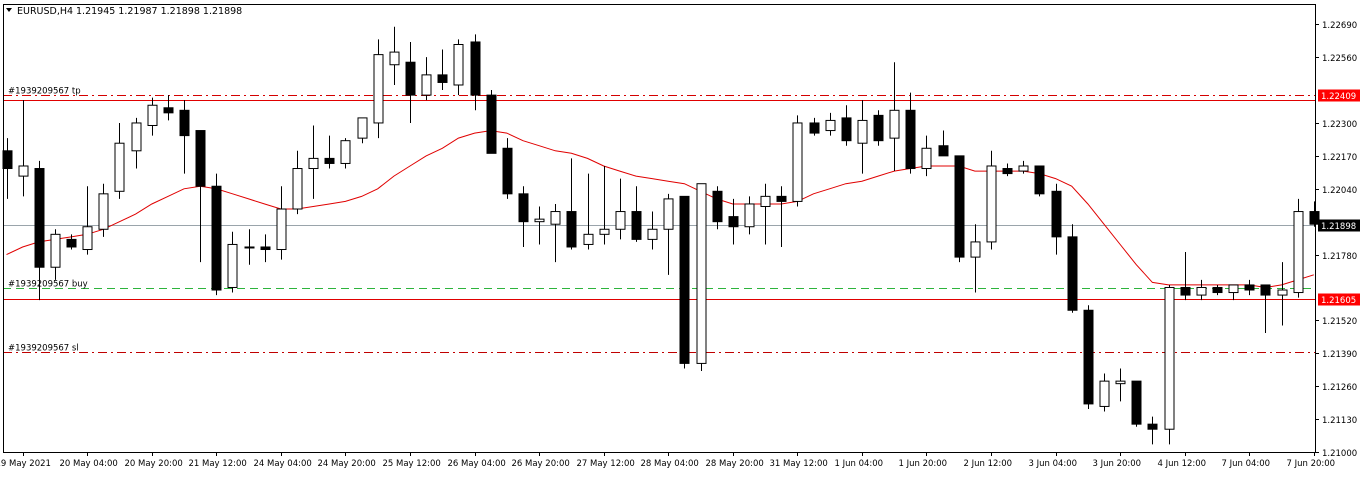 This screenshot has width=1362, height=477. What do you see at coordinates (859, 464) in the screenshot?
I see `time-tick-label: 1 Jun 04:00` at bounding box center [859, 464].